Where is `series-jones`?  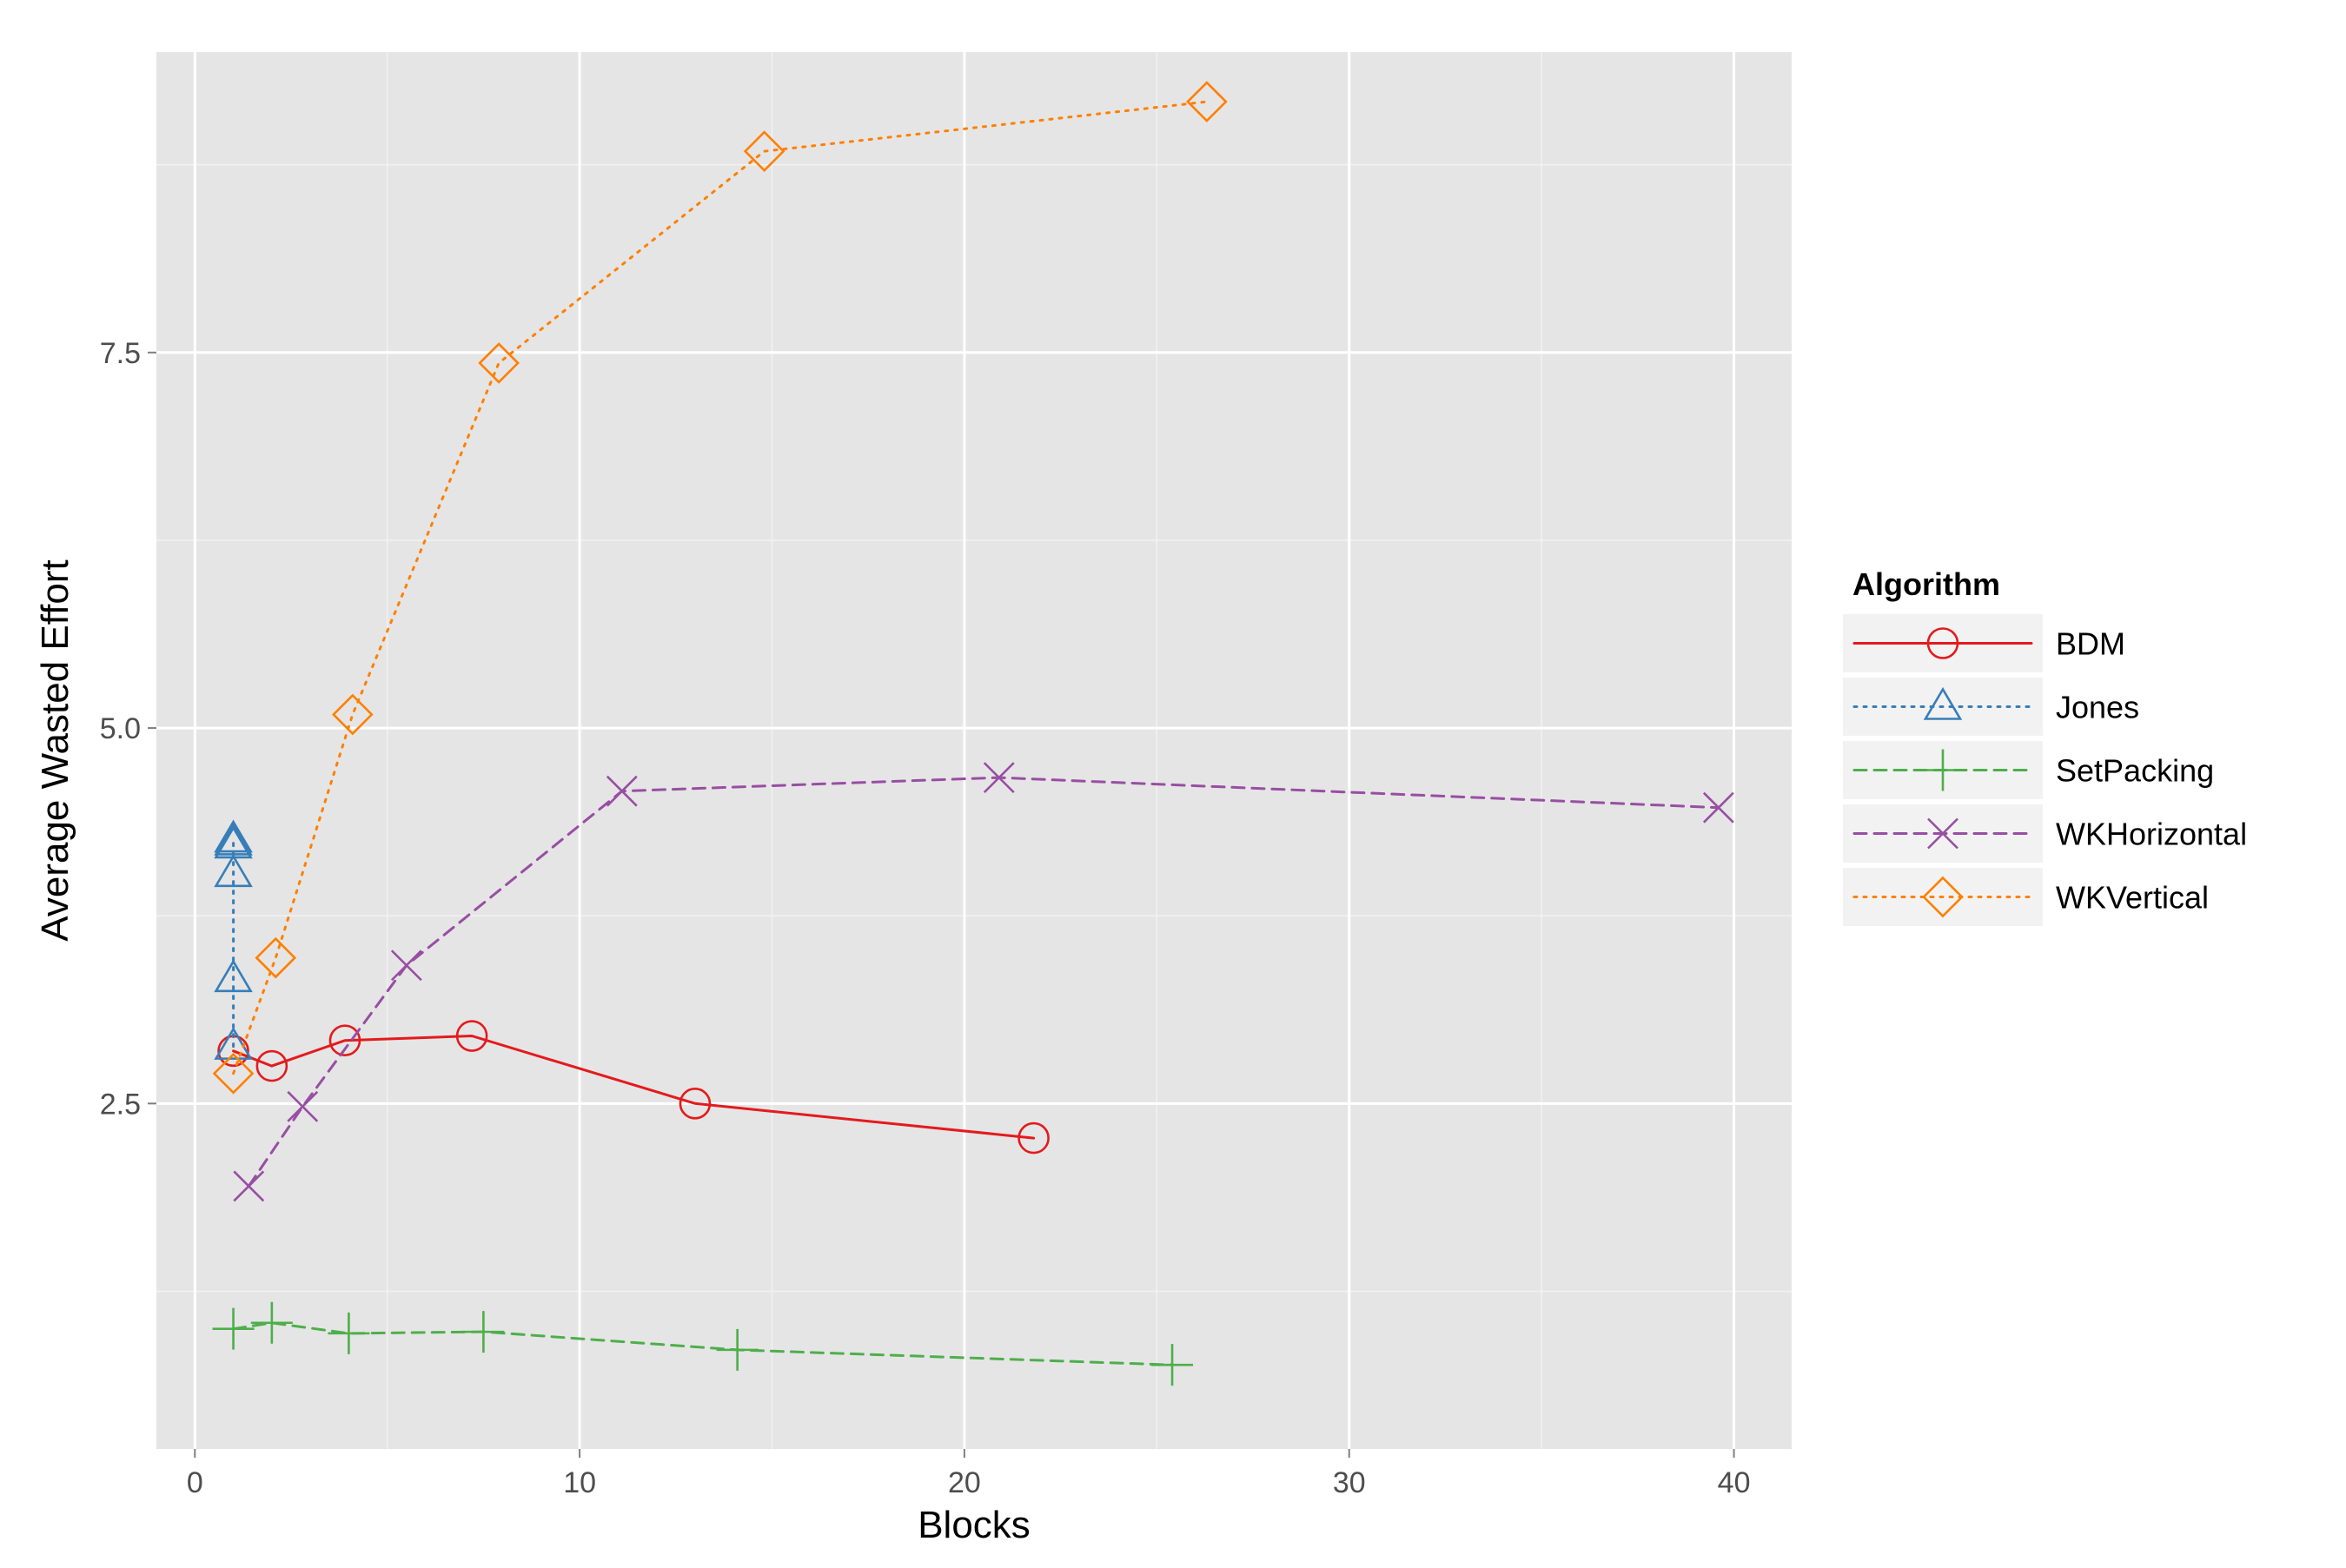 series-jones is located at coordinates (234, 939).